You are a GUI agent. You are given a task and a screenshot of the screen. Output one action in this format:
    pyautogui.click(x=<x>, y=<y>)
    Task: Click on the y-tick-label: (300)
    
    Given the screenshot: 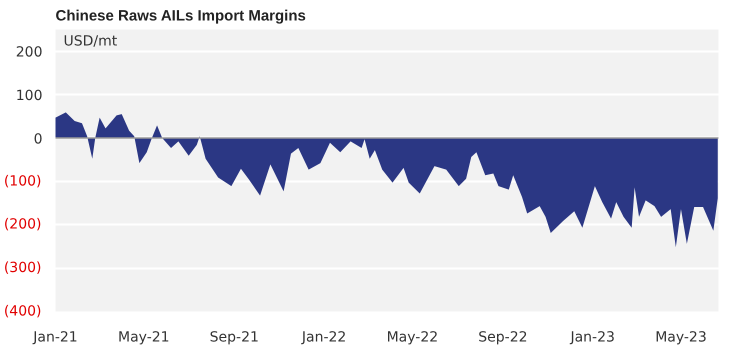 What is the action you would take?
    pyautogui.click(x=23, y=268)
    